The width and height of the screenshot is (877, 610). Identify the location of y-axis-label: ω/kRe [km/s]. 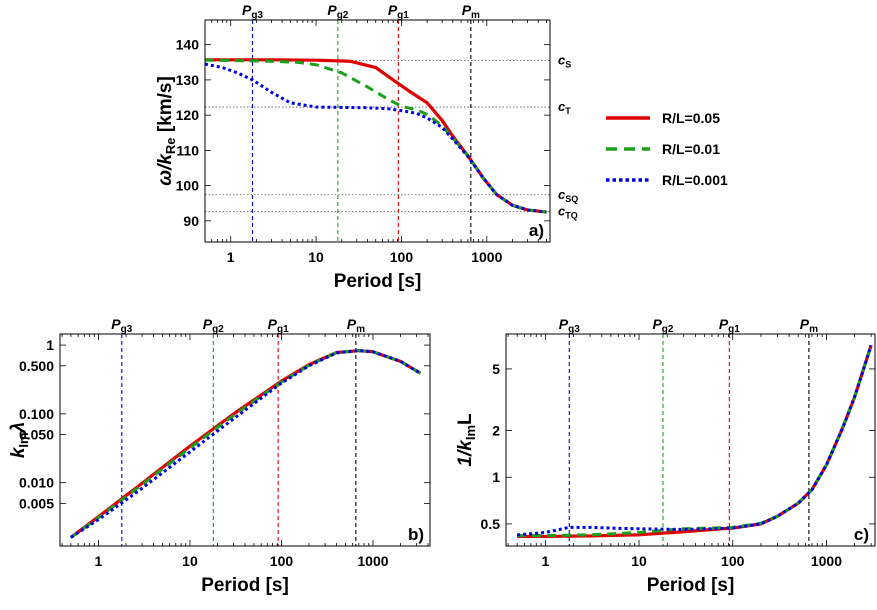
(166, 131).